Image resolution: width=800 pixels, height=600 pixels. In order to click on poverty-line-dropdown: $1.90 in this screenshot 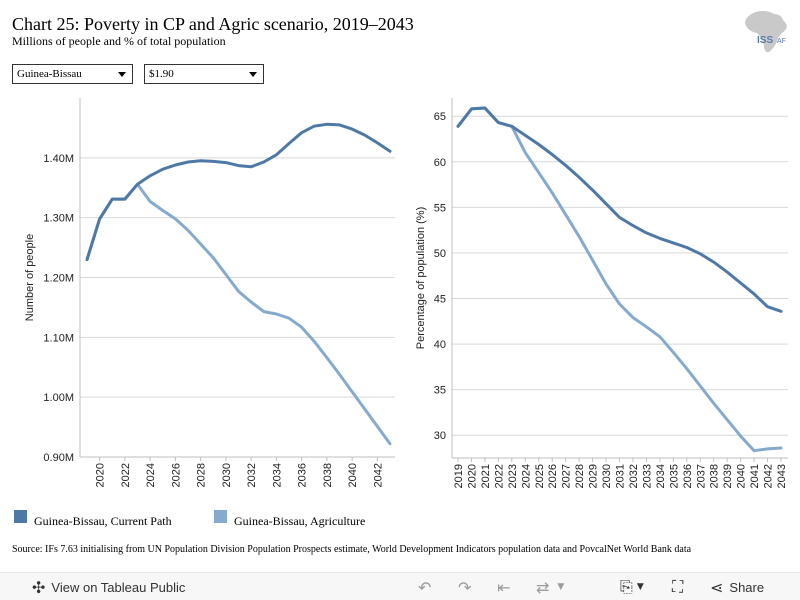, I will do `click(204, 74)`.